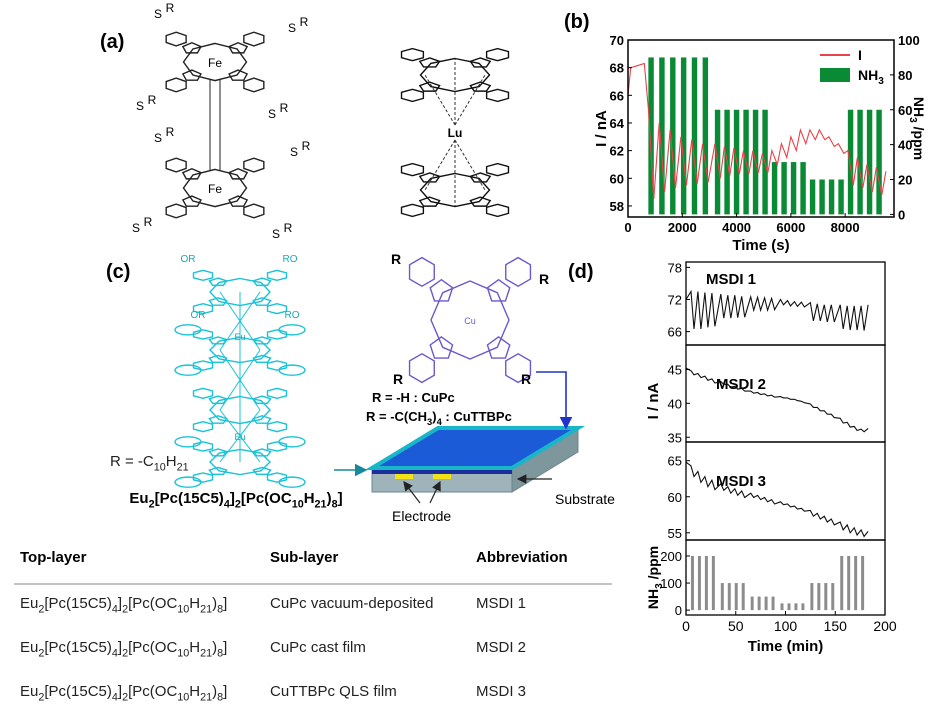 This screenshot has width=928, height=713. I want to click on text-part: Eu, so click(29, 691).